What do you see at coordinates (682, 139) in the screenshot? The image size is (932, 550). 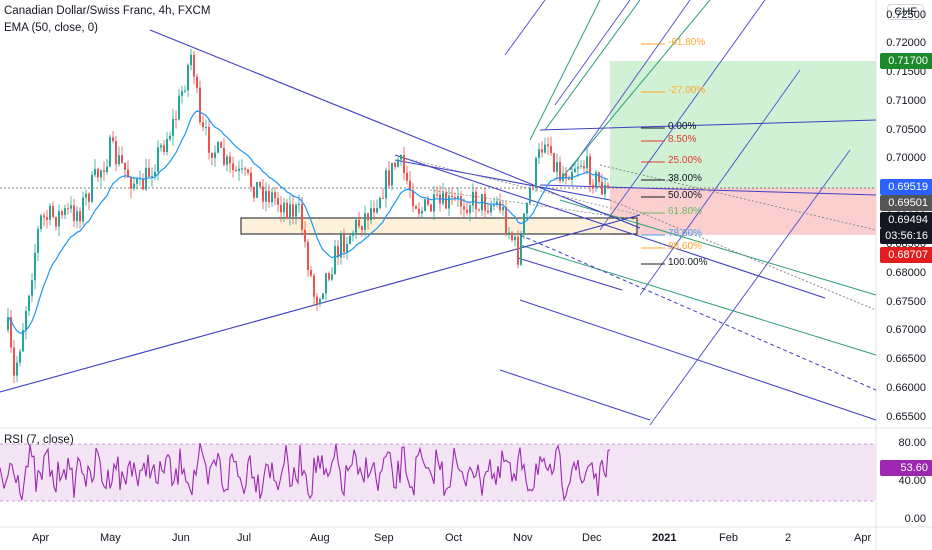 I see `fib-level-label: 8.50%` at bounding box center [682, 139].